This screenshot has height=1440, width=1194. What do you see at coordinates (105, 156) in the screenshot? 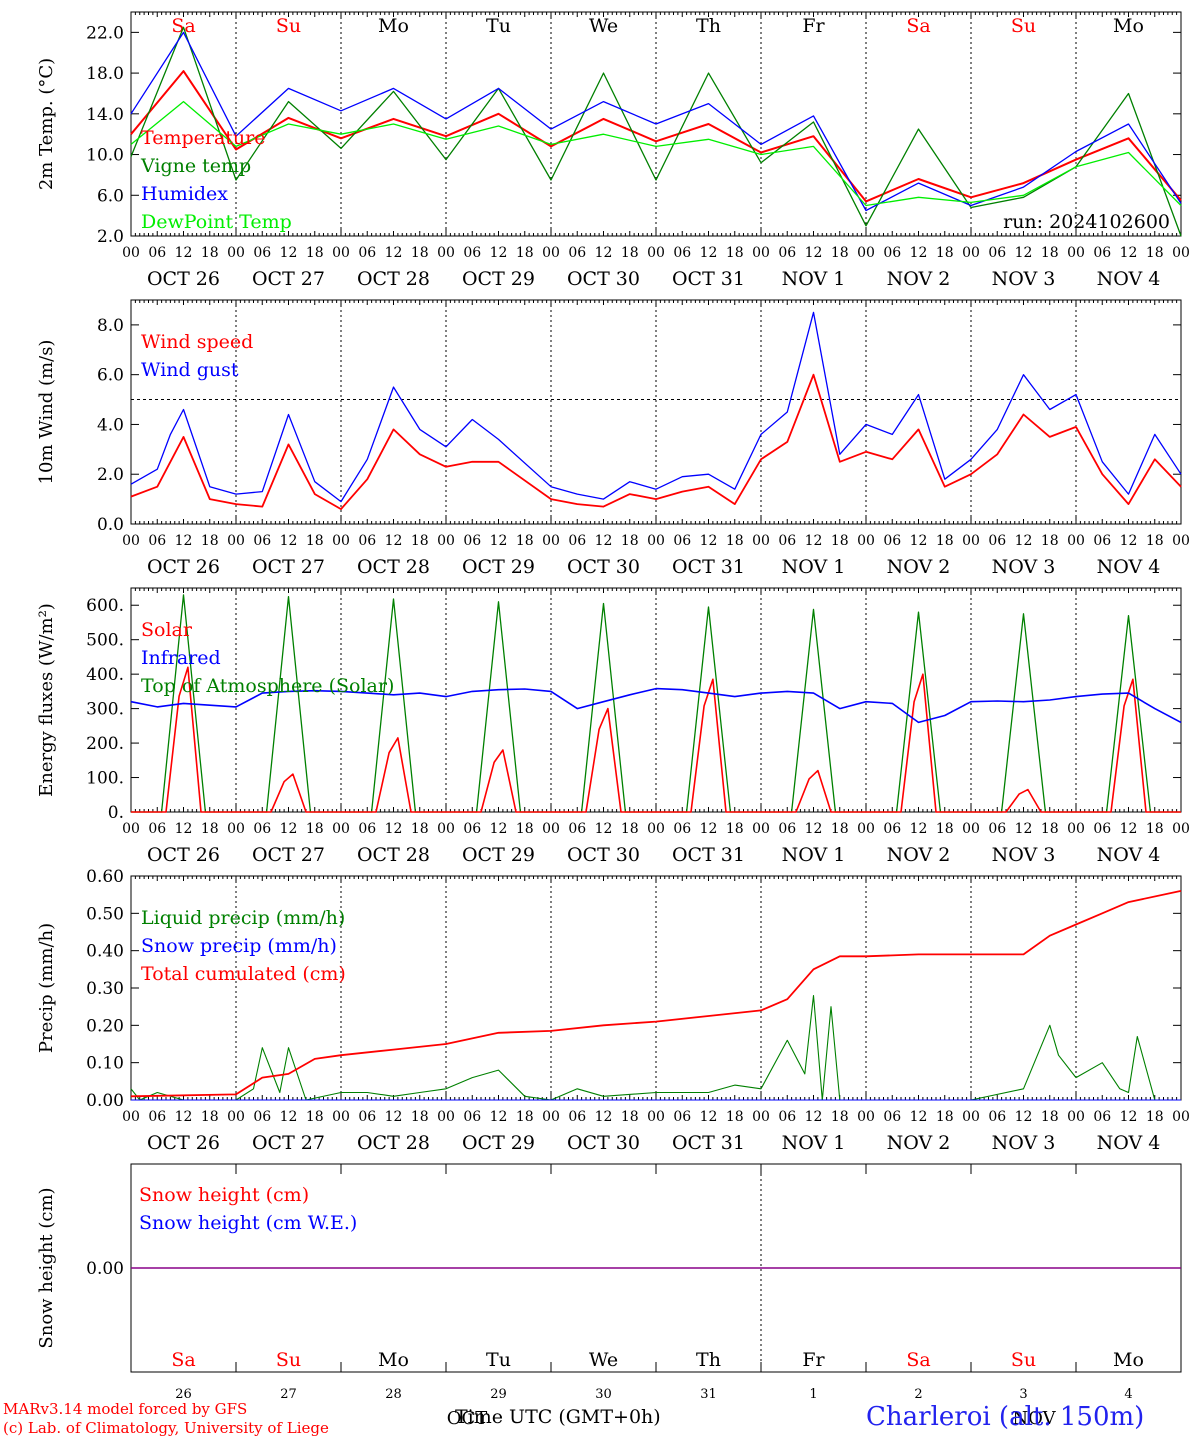
I see `y-tick-label: 10.0` at bounding box center [105, 156].